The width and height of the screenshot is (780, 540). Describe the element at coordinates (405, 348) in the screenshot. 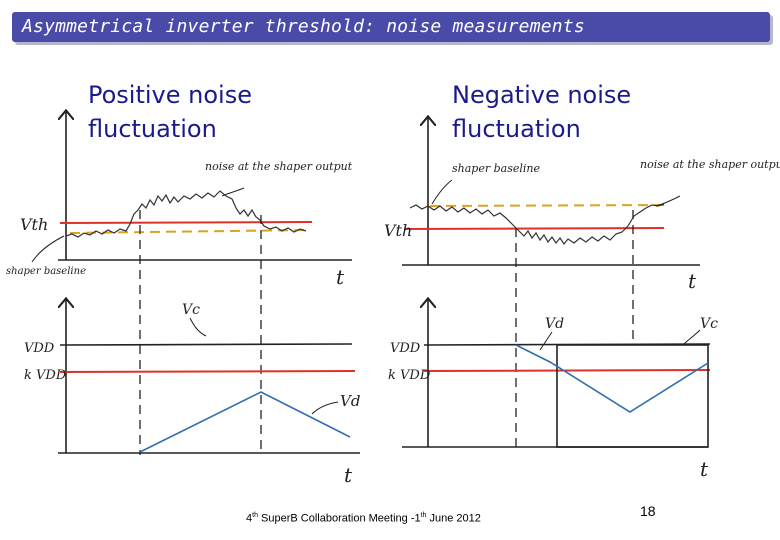

I see `right-vdd-label: VDD` at that location.